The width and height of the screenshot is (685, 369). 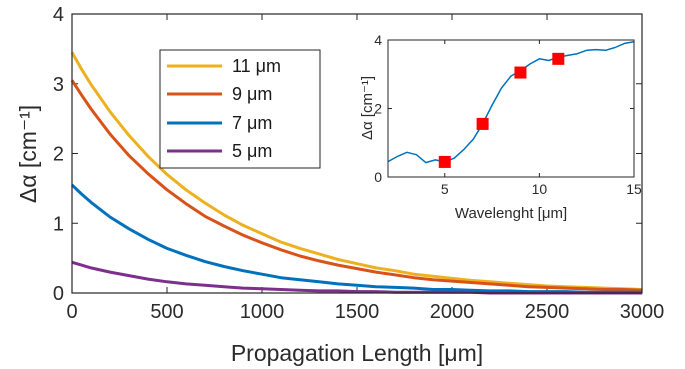 I want to click on main-x-tick-label: 2500, so click(x=547, y=312).